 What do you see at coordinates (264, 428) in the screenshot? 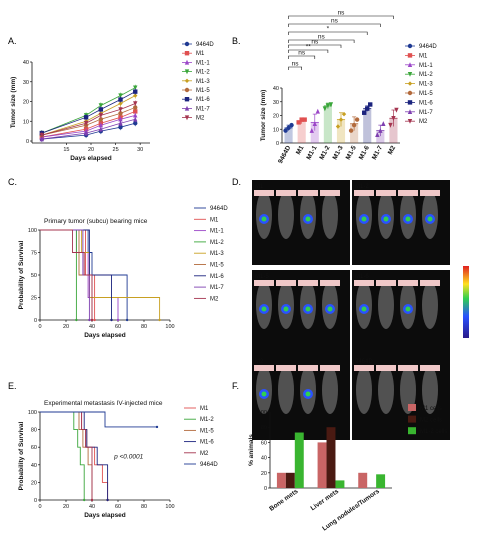
I see `f-ytick-label: 80` at bounding box center [264, 428].